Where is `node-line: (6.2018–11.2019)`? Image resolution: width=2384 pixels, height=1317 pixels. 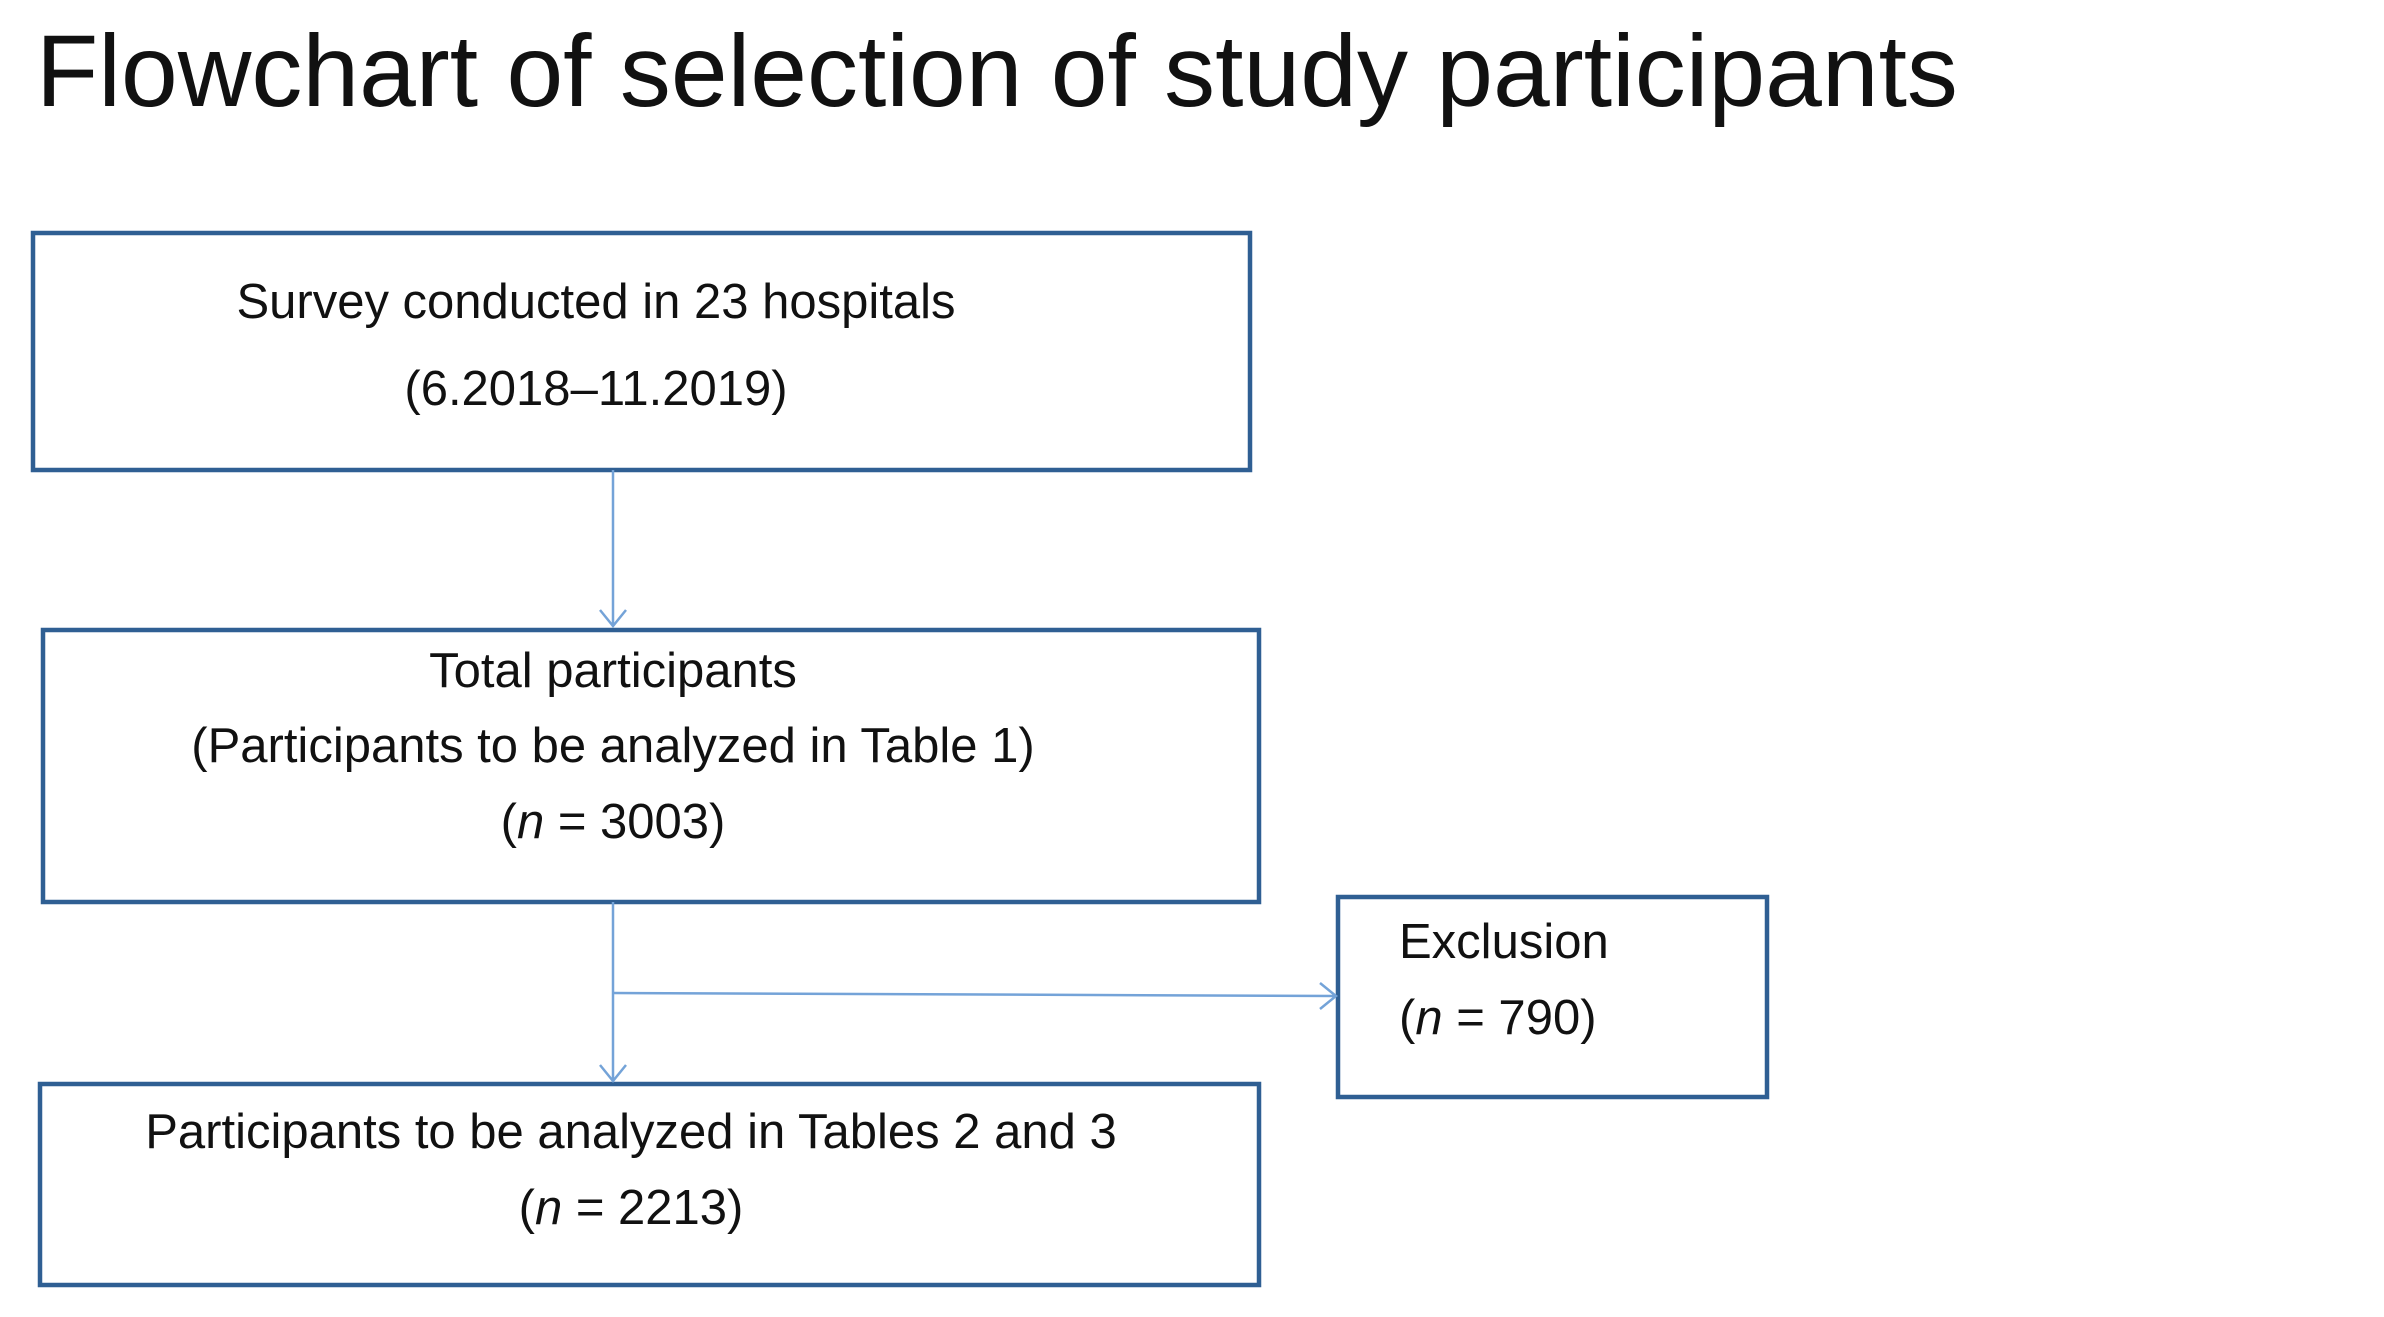
node-line: (6.2018–11.2019) is located at coordinates (595, 389).